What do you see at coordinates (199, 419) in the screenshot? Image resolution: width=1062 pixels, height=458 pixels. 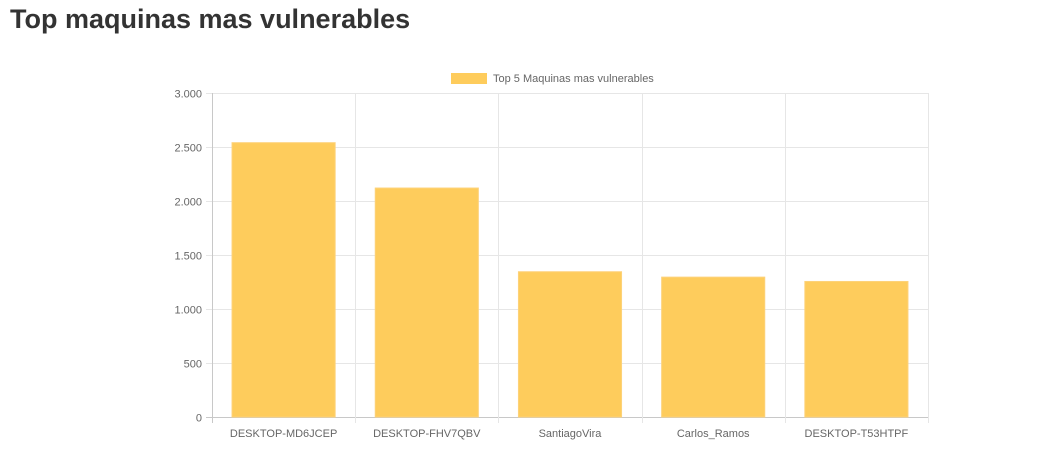 I see `y-tick-label: 0` at bounding box center [199, 419].